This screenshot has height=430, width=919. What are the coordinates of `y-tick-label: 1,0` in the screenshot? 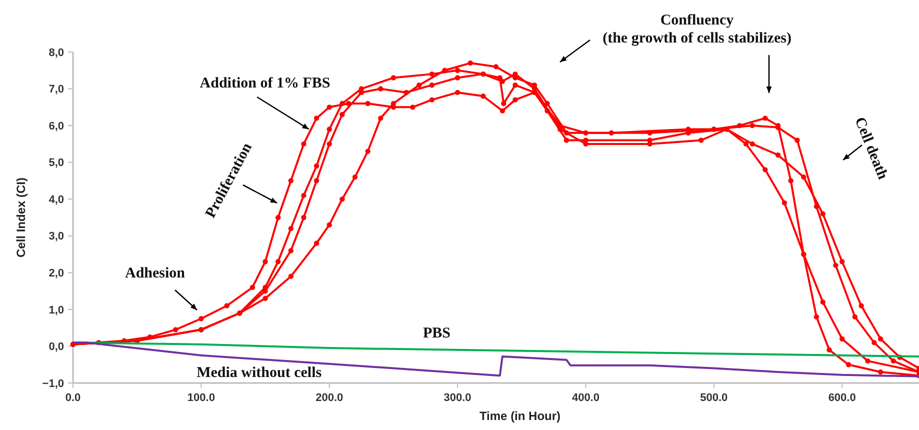 It's located at (56, 310).